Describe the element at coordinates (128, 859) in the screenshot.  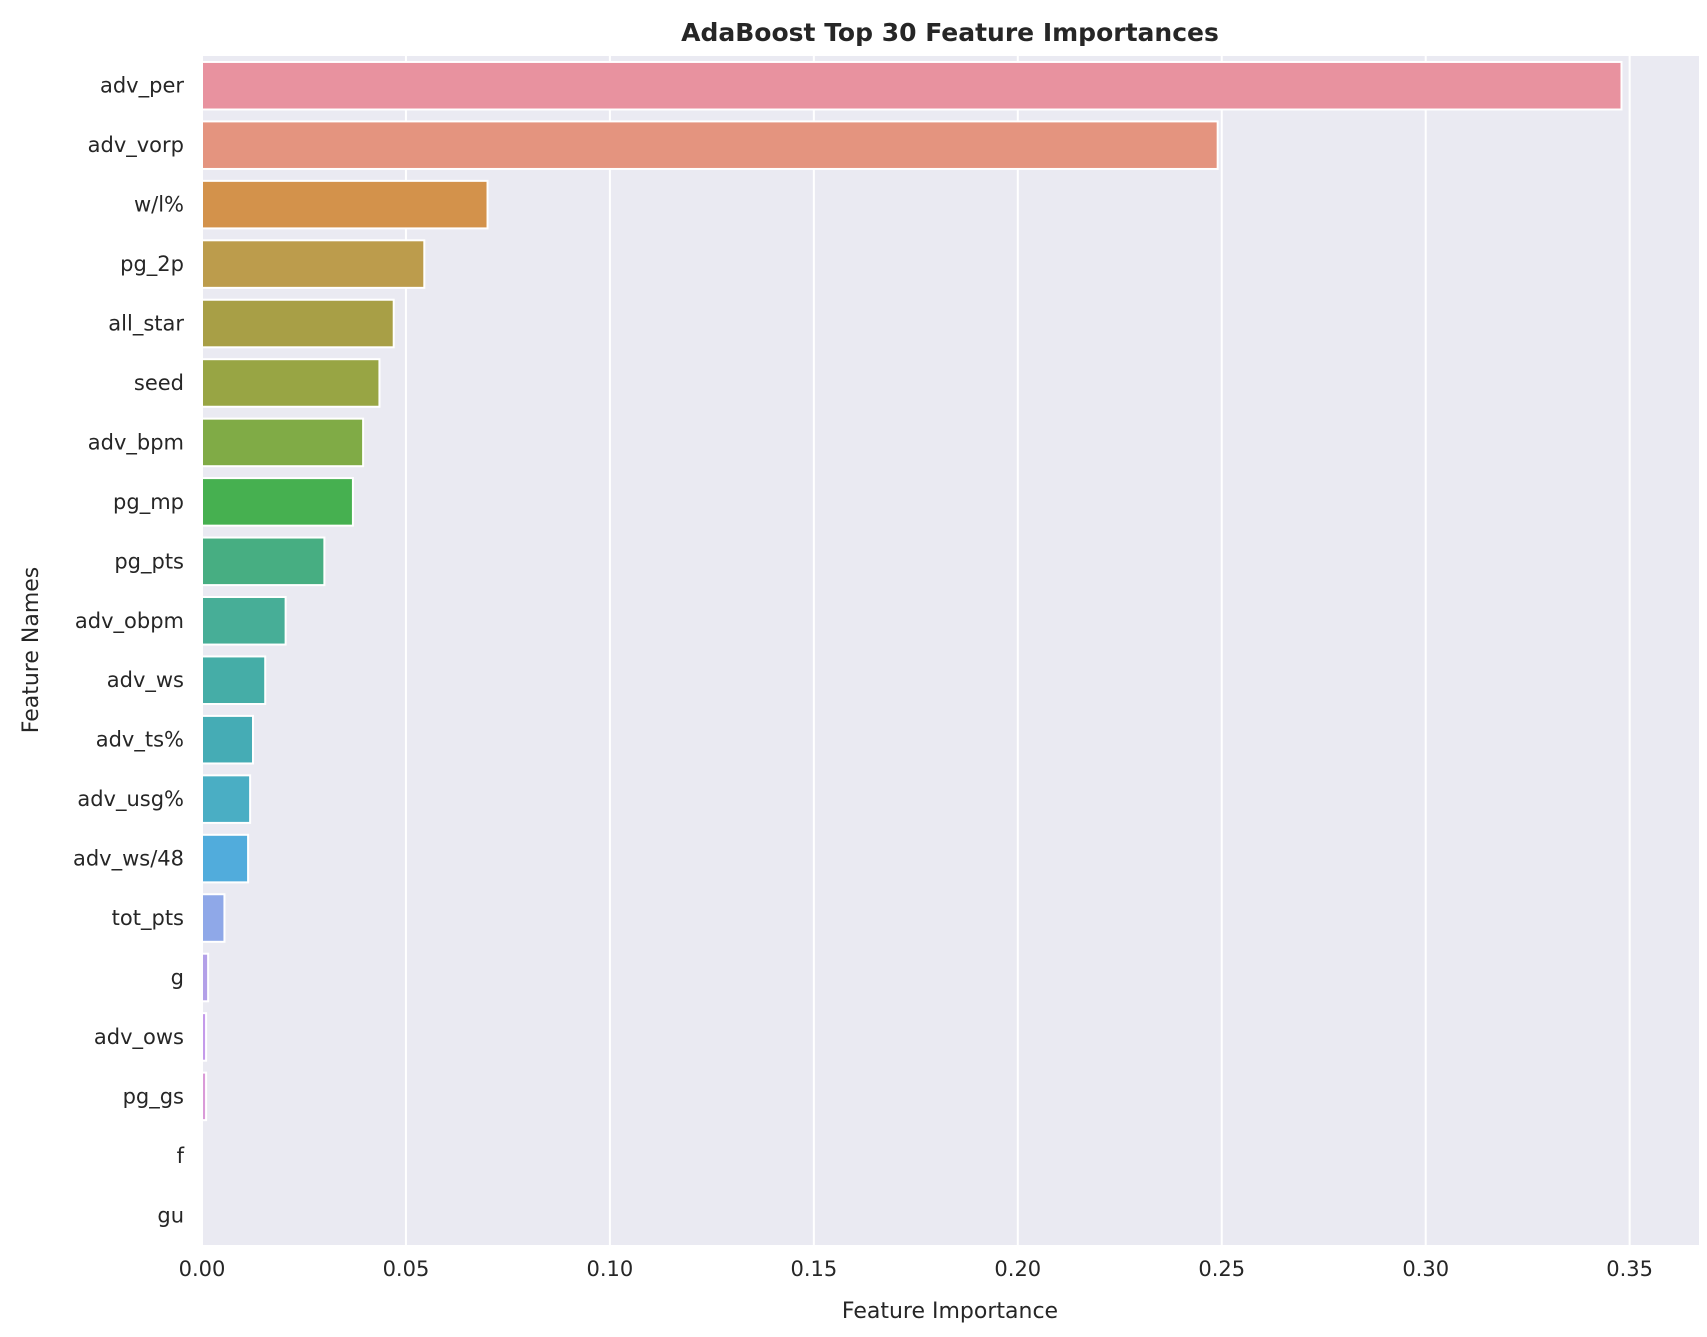
I see `y-tick-label: adv_ws/48` at that location.